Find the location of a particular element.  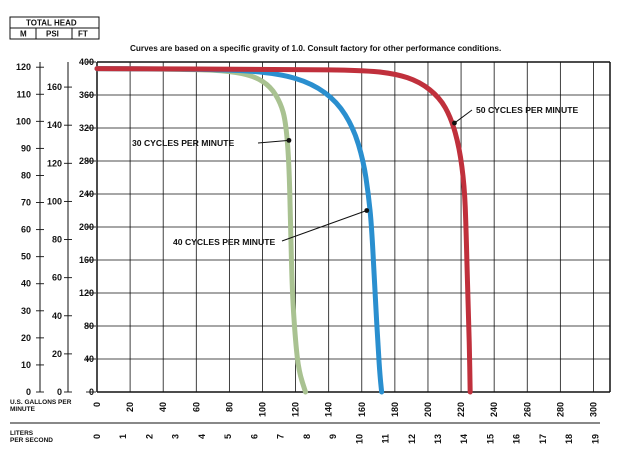

gpm-tick-label: 60 is located at coordinates (196, 407).